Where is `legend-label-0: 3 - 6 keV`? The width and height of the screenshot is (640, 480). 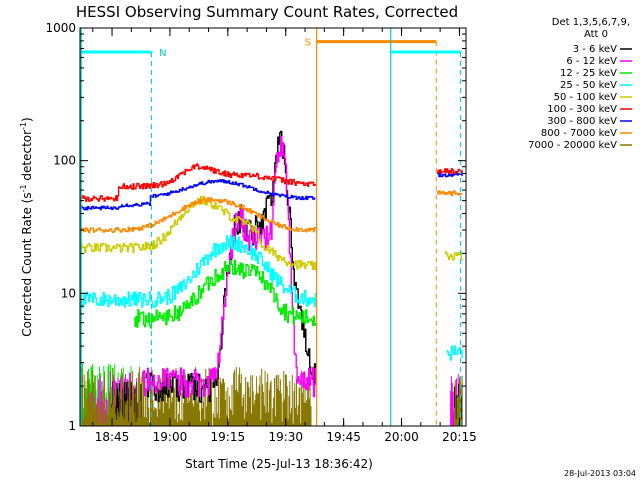
legend-label-0: 3 - 6 keV is located at coordinates (595, 49).